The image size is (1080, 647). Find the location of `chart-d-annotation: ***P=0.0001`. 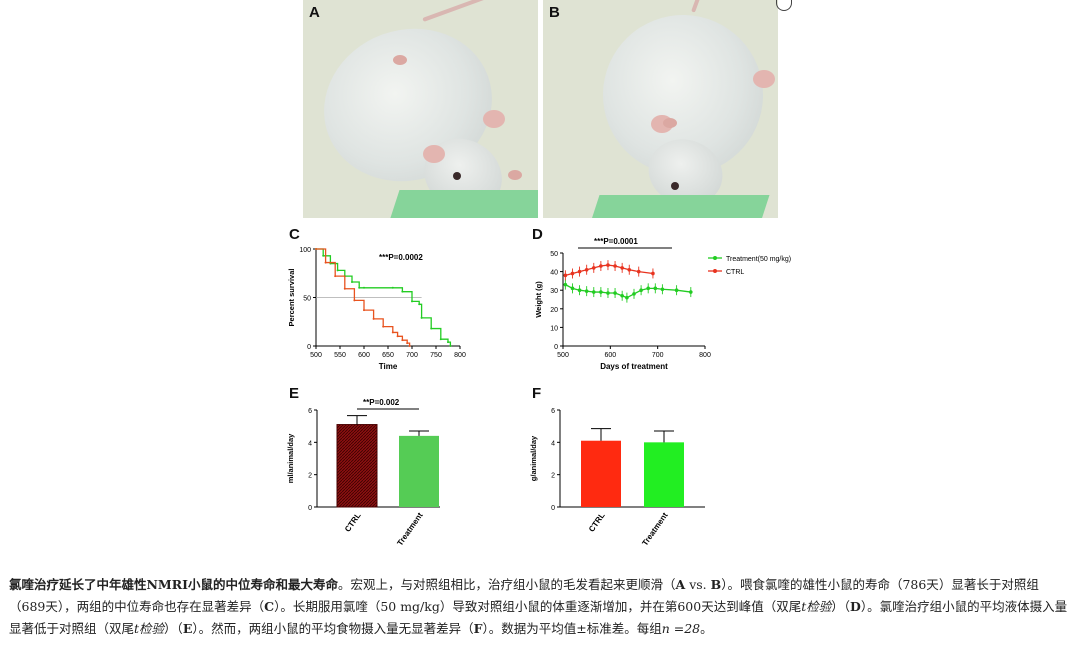

chart-d-annotation: ***P=0.0001 is located at coordinates (616, 241).